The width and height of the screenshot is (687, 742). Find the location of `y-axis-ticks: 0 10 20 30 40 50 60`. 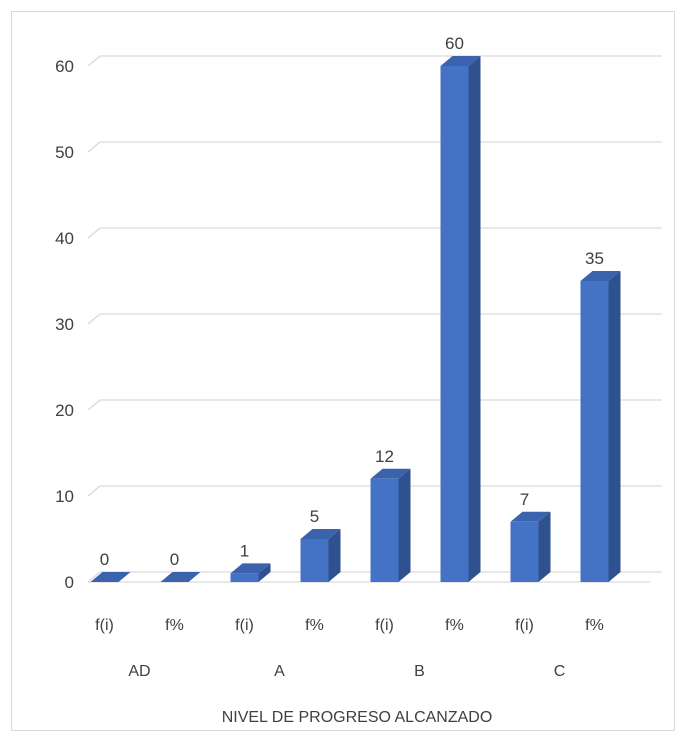

y-axis-ticks: 0 10 20 30 40 50 60 is located at coordinates (64, 324).